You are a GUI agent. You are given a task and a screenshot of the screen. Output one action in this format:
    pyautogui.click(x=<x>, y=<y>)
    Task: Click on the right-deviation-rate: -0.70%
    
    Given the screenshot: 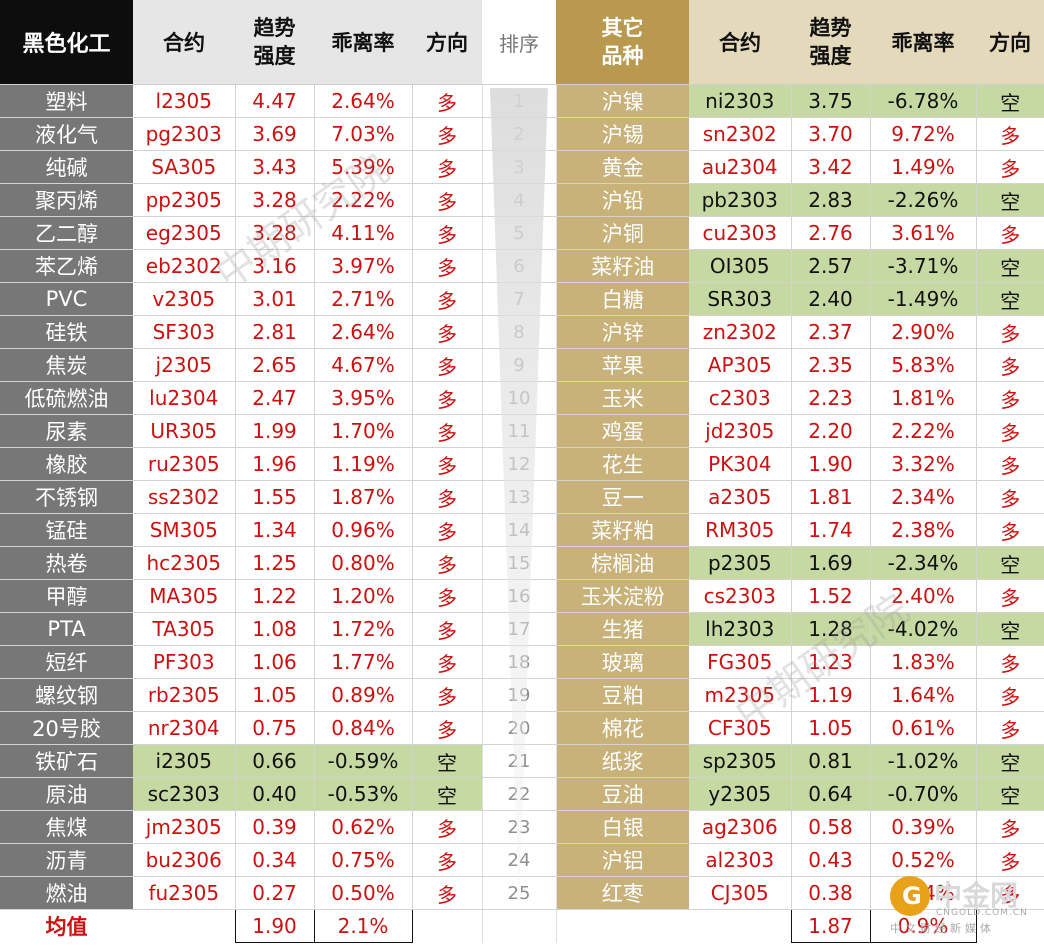 What is the action you would take?
    pyautogui.click(x=923, y=794)
    